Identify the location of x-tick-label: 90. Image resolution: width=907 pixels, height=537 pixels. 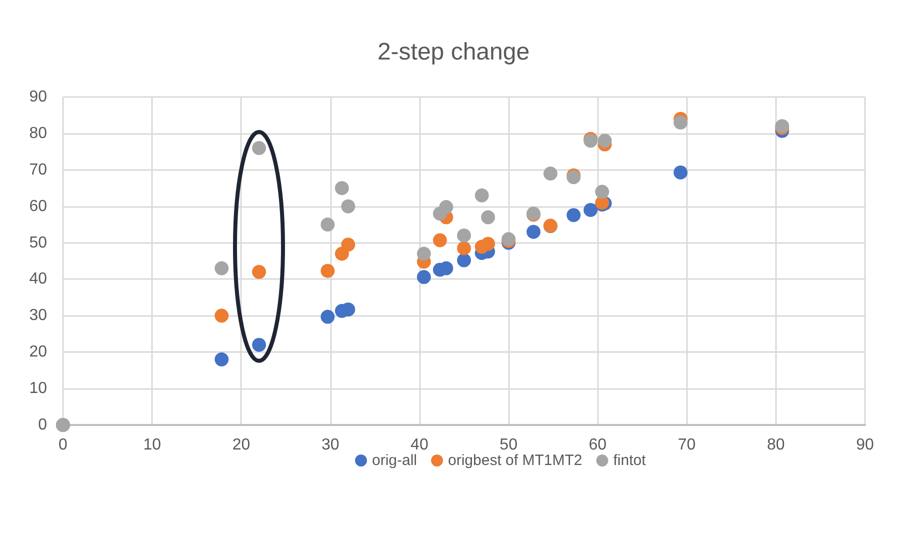
(865, 445).